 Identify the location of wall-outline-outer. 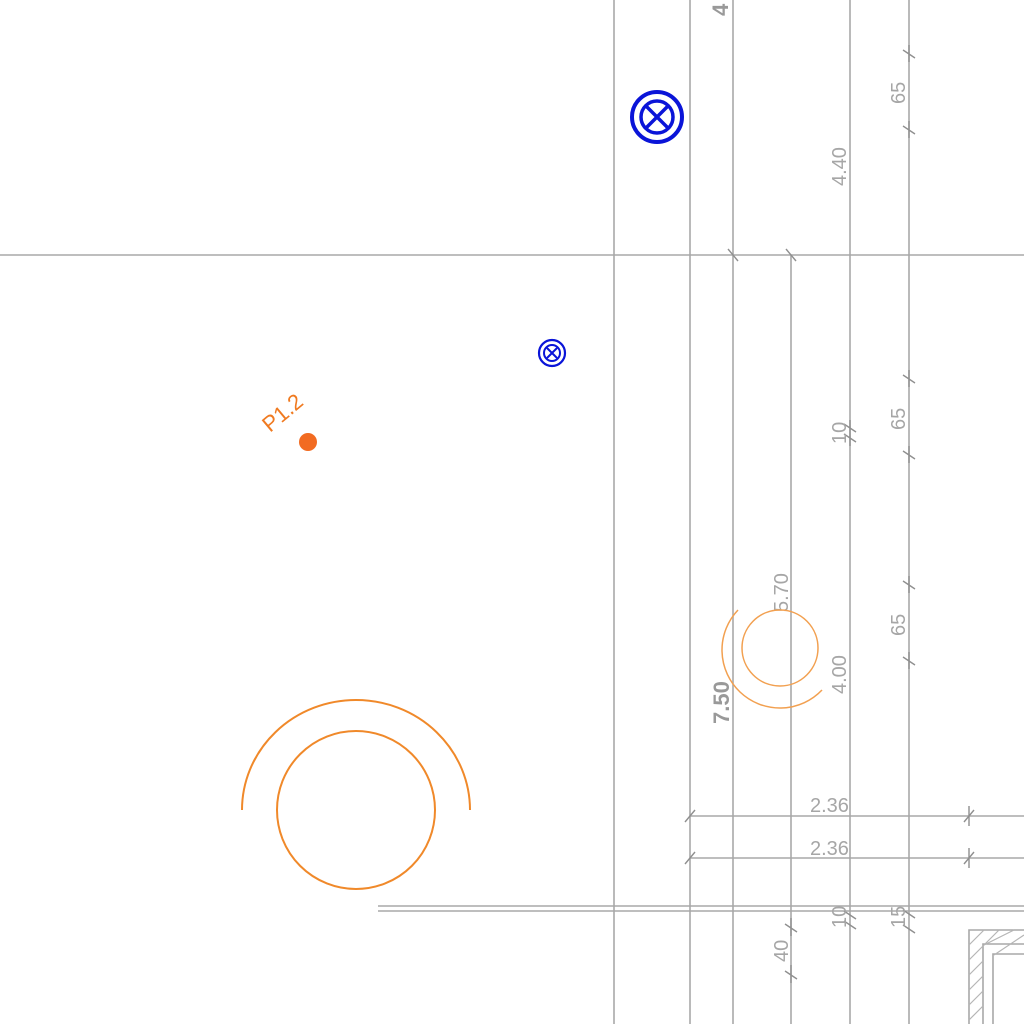
(996, 976).